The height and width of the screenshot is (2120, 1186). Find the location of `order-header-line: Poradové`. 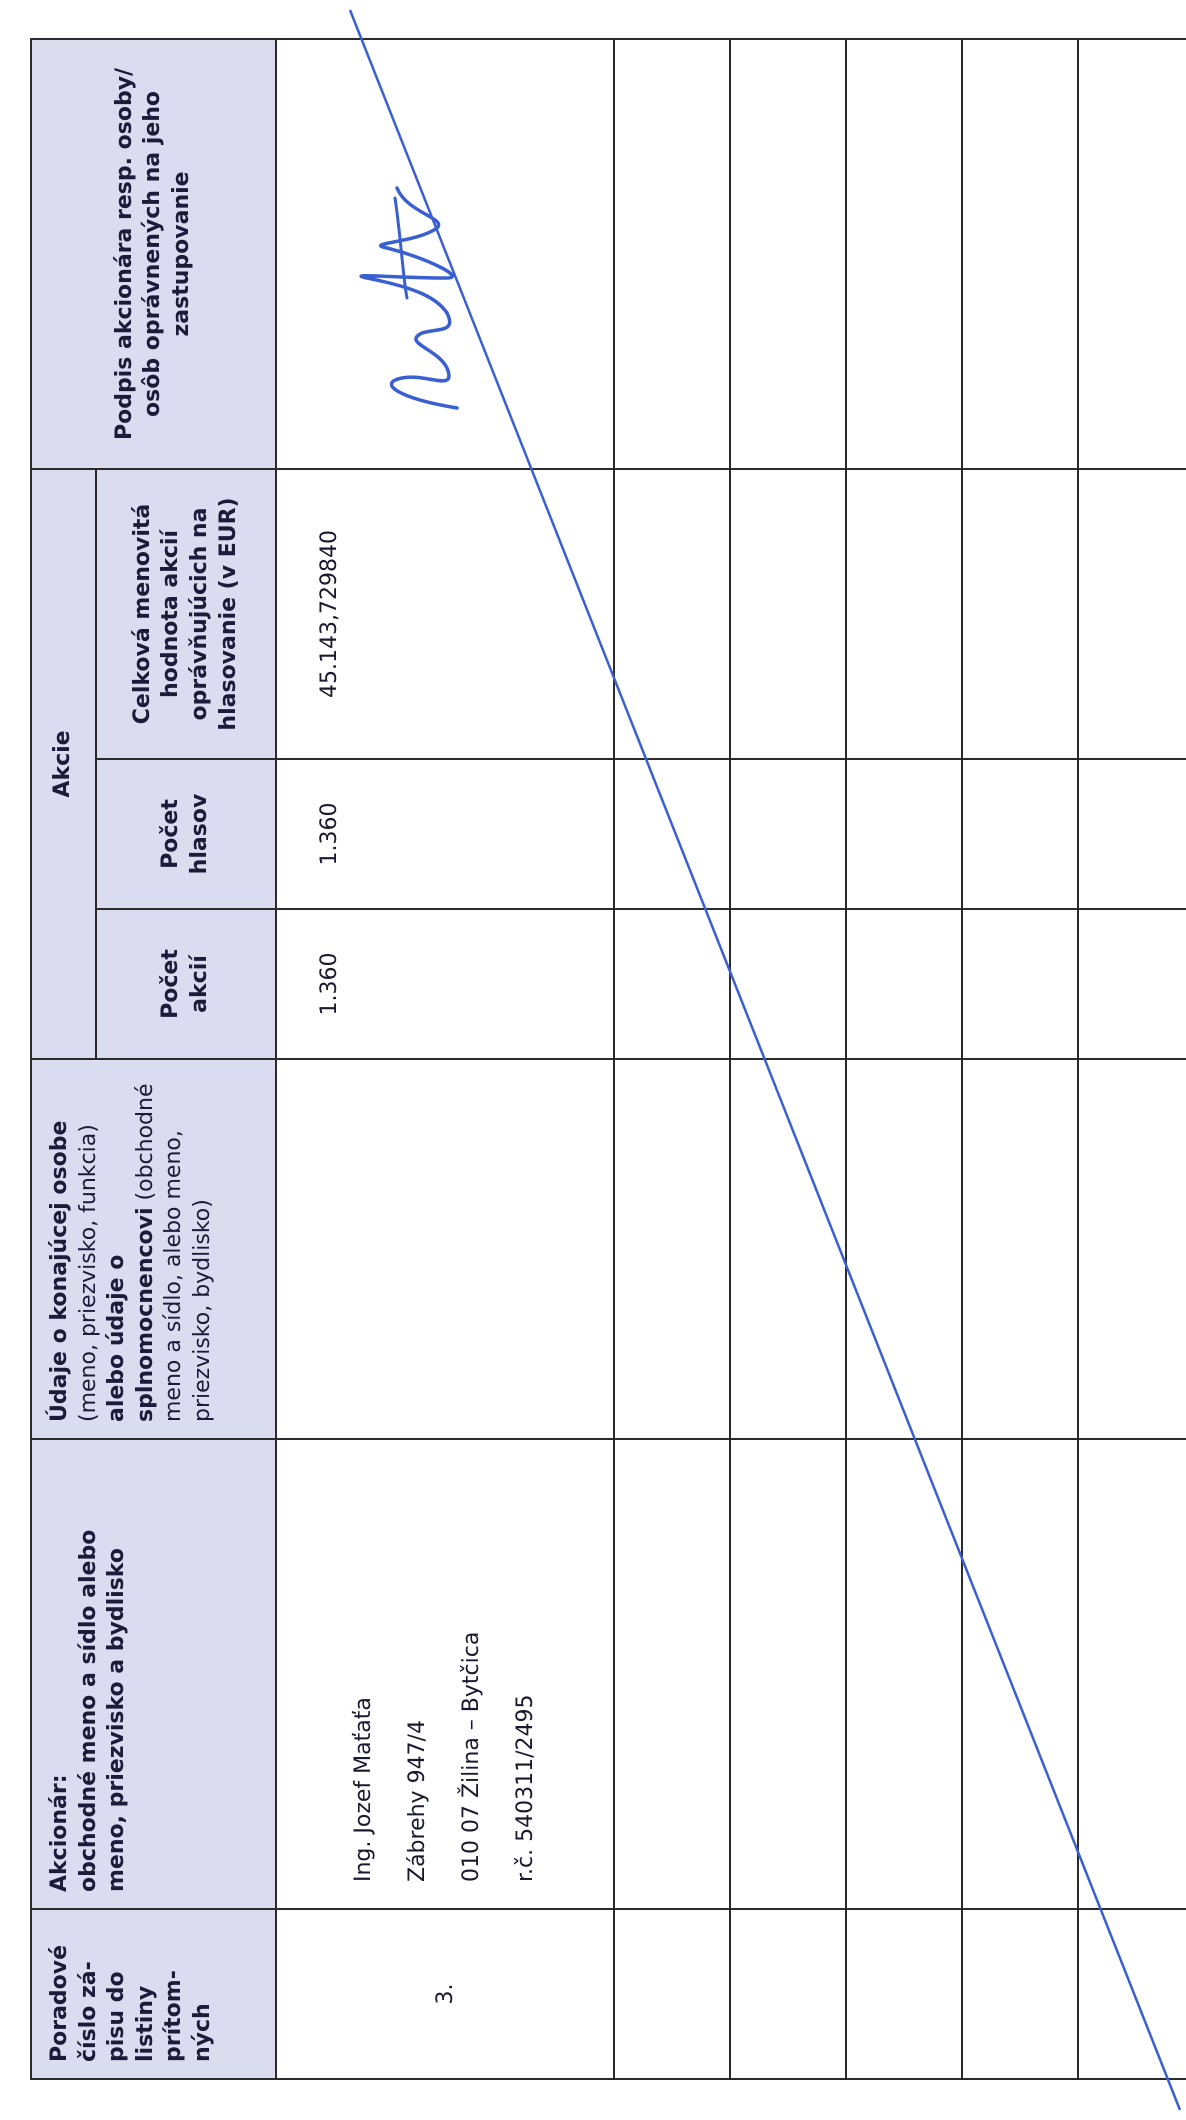

order-header-line: Poradové is located at coordinates (59, 2003).